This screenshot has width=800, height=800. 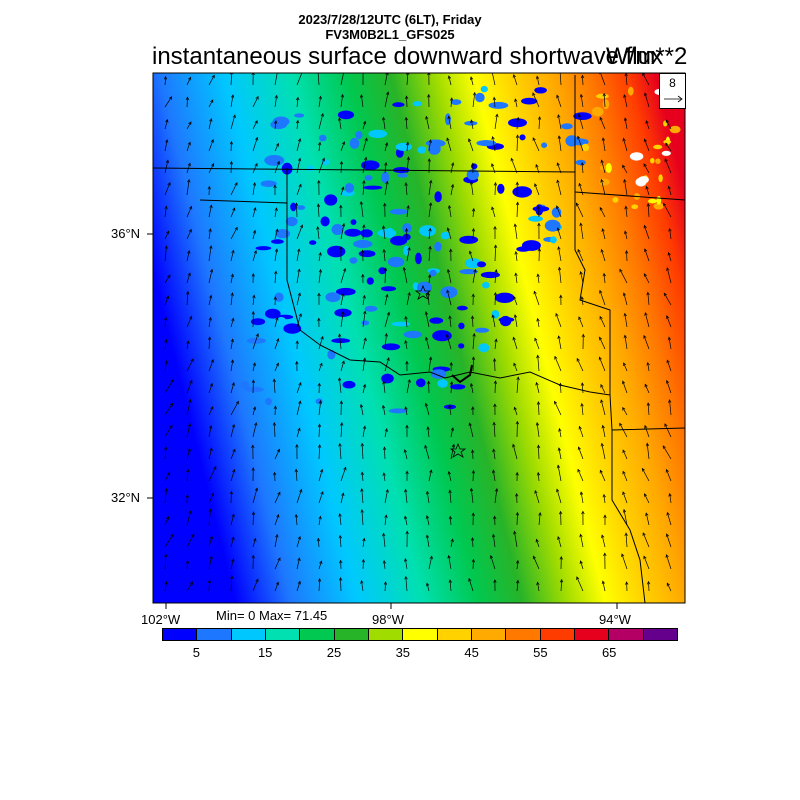 I want to click on lat-label-32n: 32°N, so click(x=126, y=497).